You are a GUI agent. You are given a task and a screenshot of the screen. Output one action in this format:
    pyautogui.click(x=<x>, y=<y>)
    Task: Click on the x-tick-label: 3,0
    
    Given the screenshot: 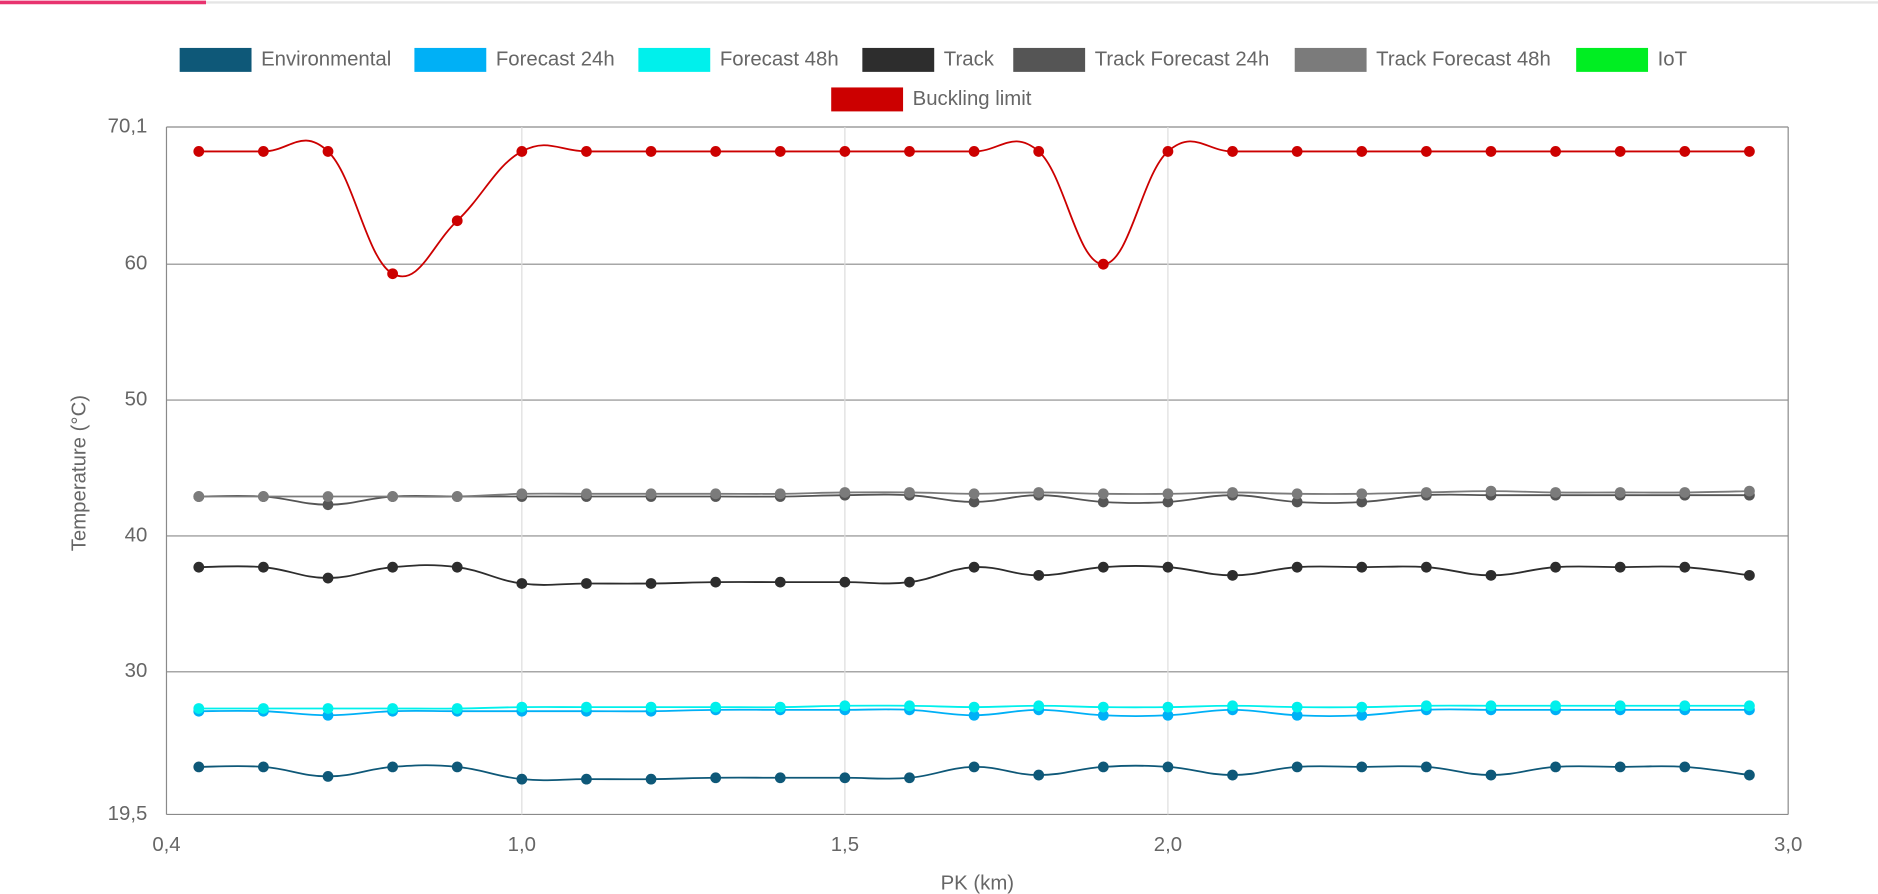 What is the action you would take?
    pyautogui.click(x=1788, y=845)
    